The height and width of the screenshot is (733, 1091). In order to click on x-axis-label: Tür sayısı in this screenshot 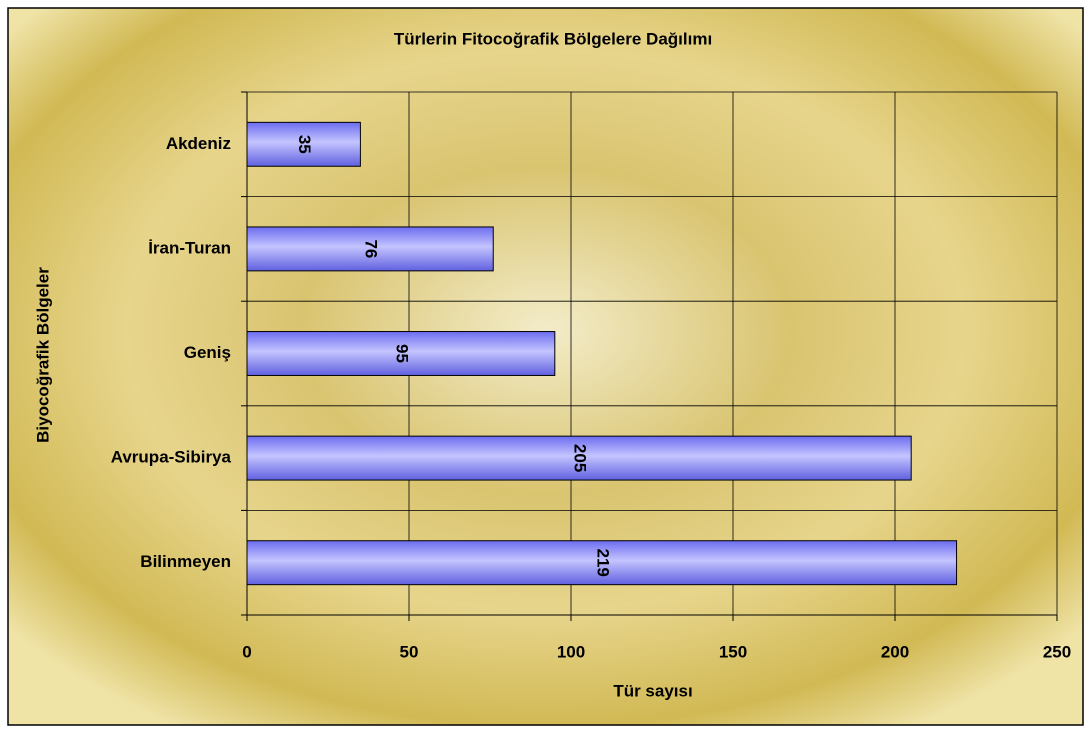, I will do `click(652, 690)`.